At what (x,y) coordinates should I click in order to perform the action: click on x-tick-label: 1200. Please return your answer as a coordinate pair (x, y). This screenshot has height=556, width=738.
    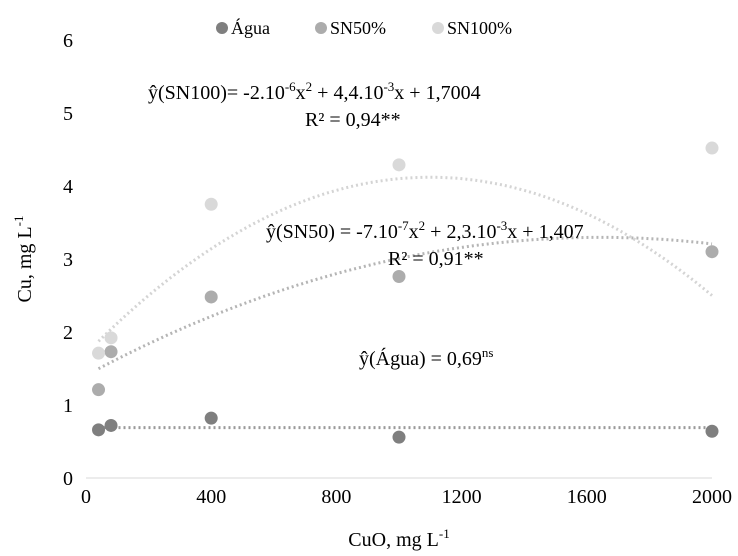
    Looking at the image, I should click on (462, 497).